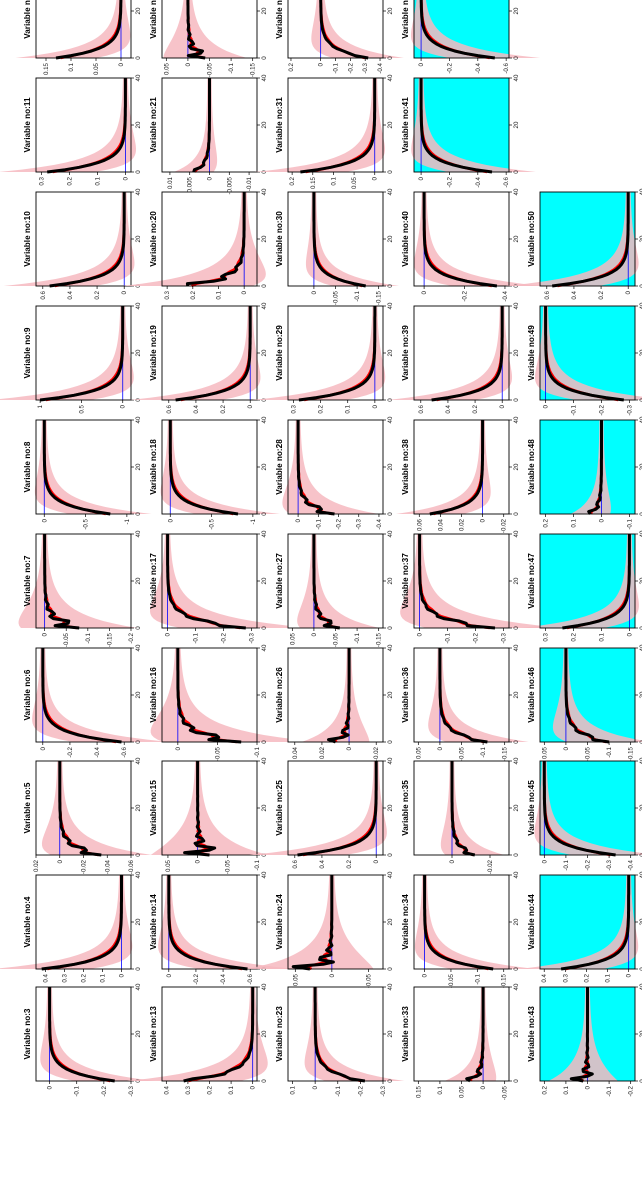  Describe the element at coordinates (27, 352) in the screenshot. I see `panel-title: Variable no:9` at that location.